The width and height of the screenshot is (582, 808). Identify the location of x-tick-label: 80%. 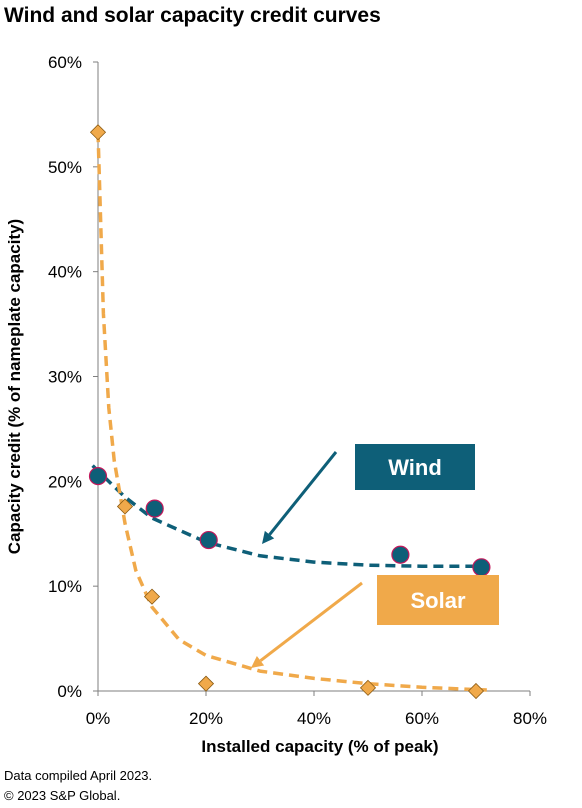
(530, 718).